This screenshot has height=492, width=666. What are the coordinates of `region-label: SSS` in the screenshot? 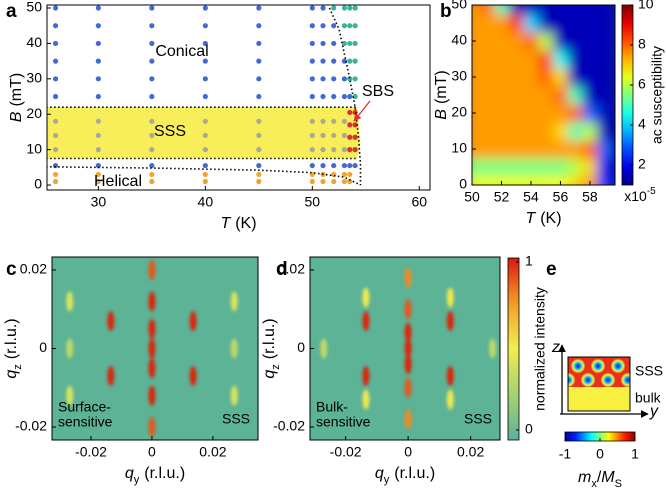 It's located at (170, 131).